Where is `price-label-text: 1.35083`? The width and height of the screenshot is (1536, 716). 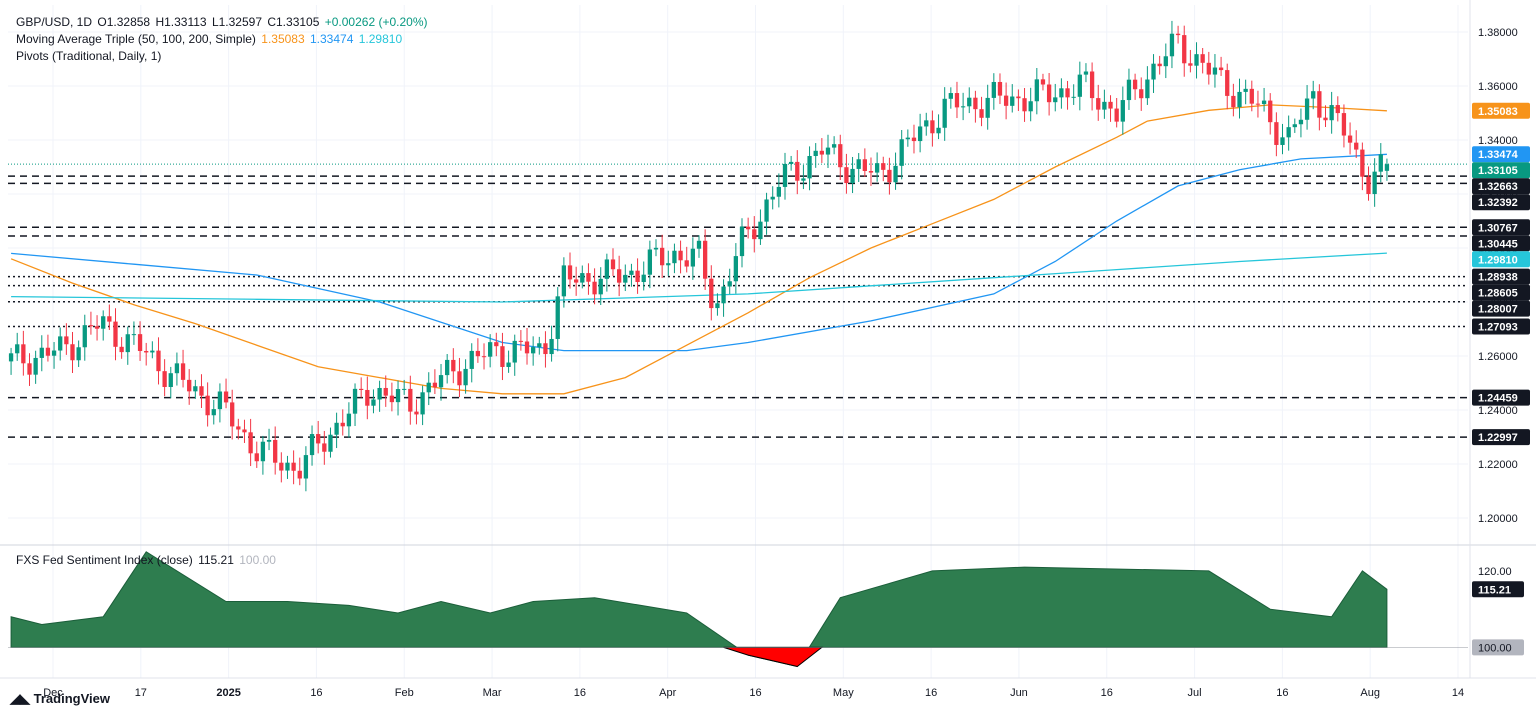
price-label-text: 1.35083 is located at coordinates (1498, 112).